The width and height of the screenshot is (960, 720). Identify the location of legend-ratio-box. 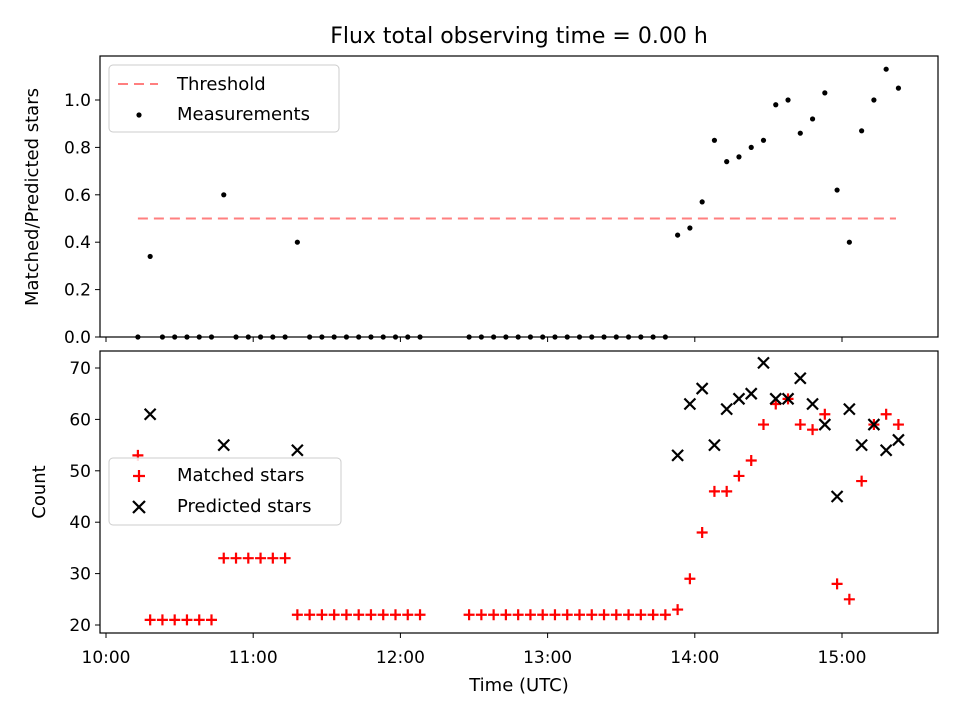
(224, 98).